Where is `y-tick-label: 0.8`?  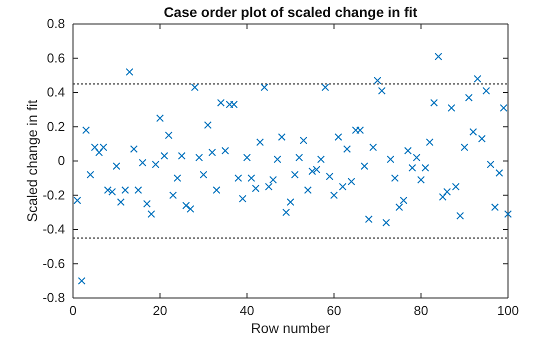 y-tick-label: 0.8 is located at coordinates (55, 24).